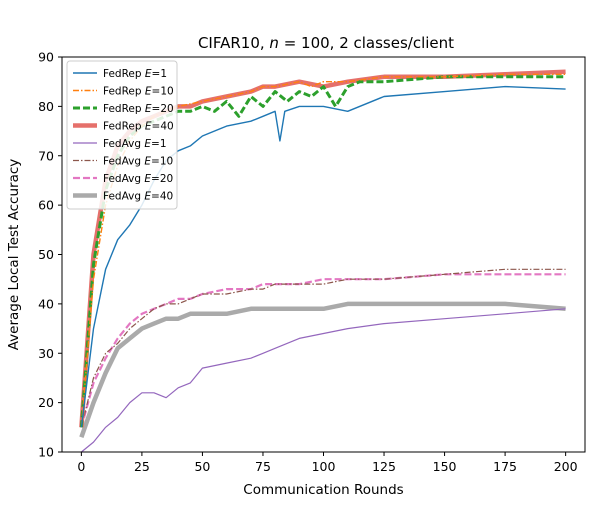 The image size is (606, 506). I want to click on legend-label: FedRep E=1, so click(135, 74).